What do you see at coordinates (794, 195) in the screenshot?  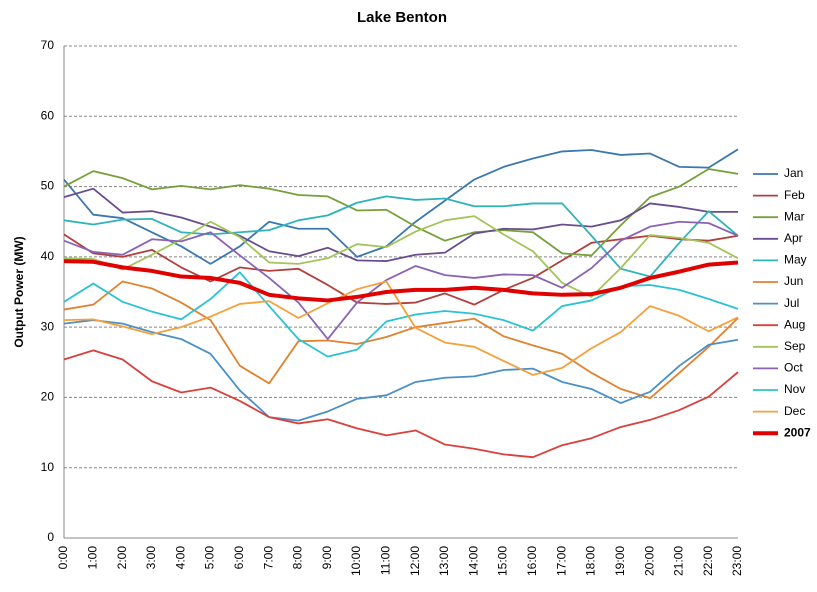 I see `legend-label: Feb` at bounding box center [794, 195].